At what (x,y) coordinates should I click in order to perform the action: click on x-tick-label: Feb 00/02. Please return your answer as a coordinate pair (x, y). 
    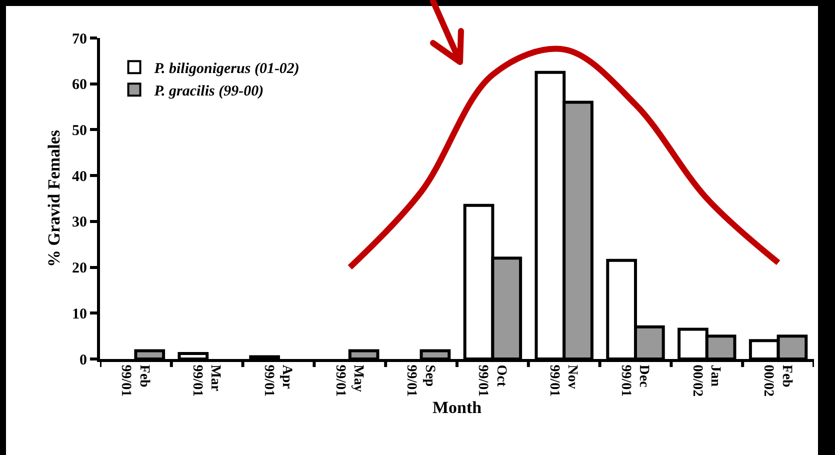
    Looking at the image, I should click on (777, 380).